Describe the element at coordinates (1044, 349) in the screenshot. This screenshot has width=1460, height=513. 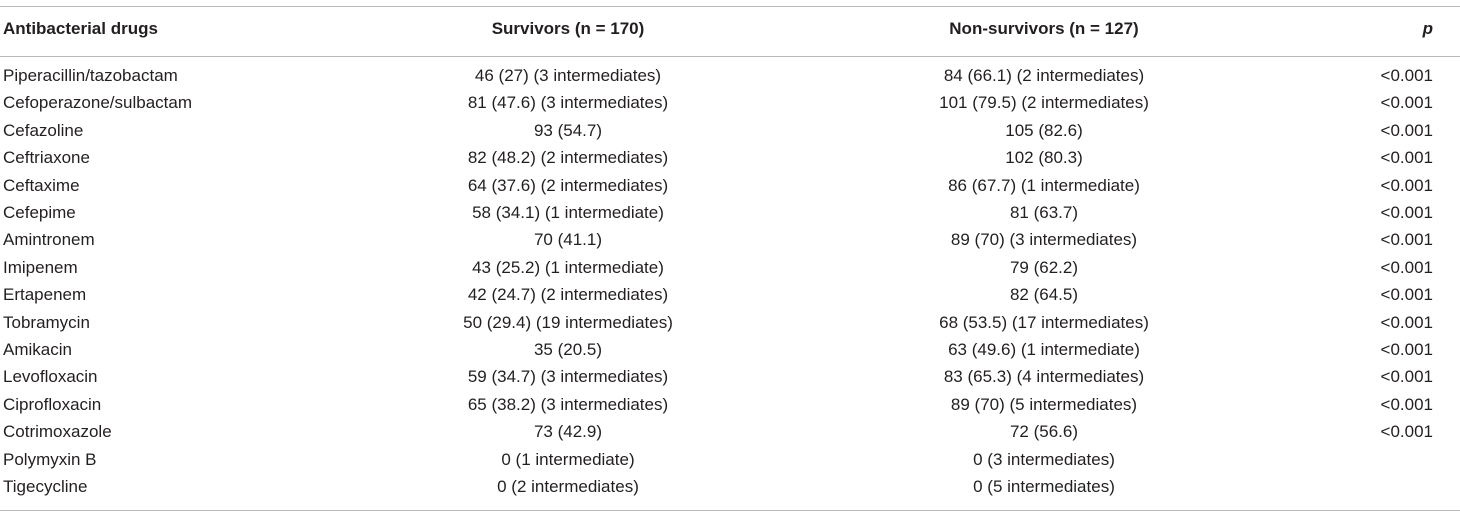
I see `non-survivors-cell: 63 (49.6) (1 intermediate)` at that location.